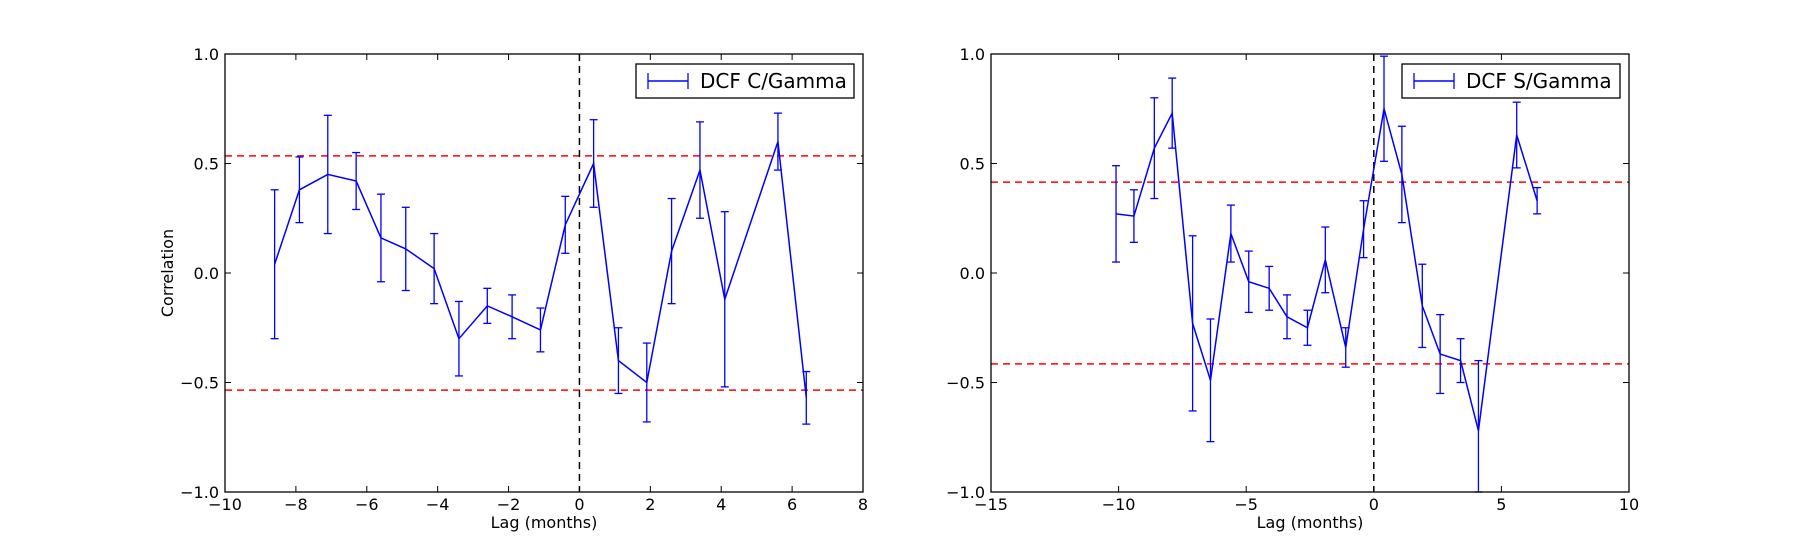 The image size is (1803, 545). I want to click on x-tick-label: −4, so click(438, 504).